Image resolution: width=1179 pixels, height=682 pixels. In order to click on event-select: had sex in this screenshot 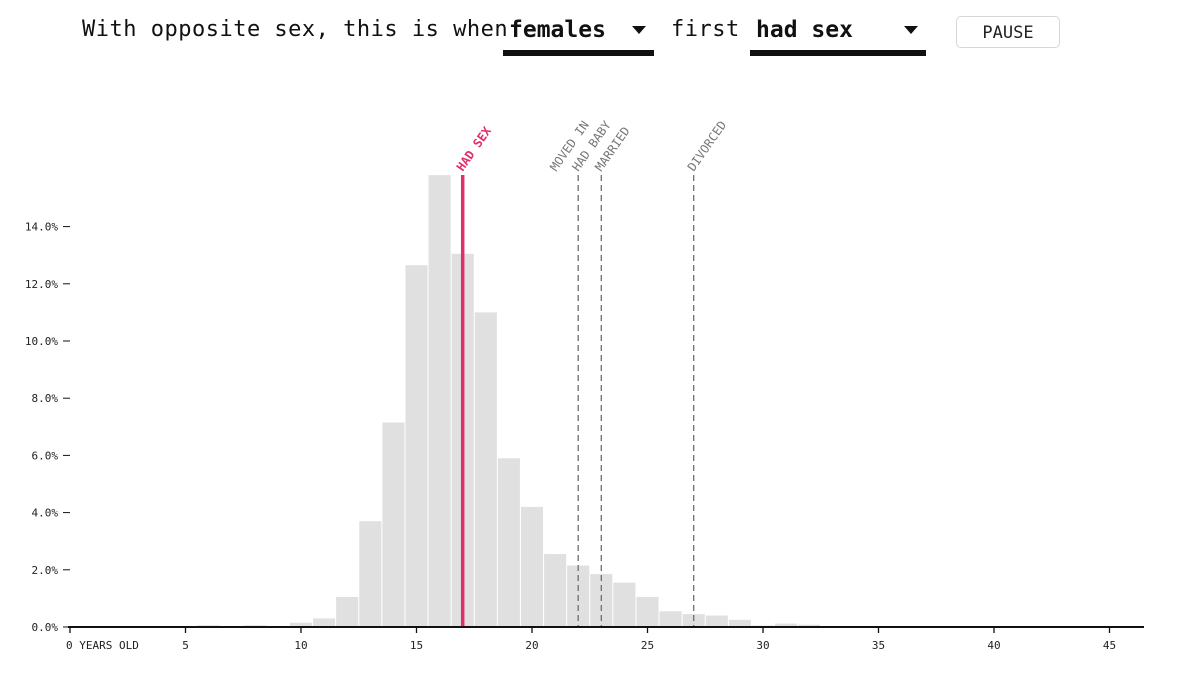, I will do `click(838, 35)`.